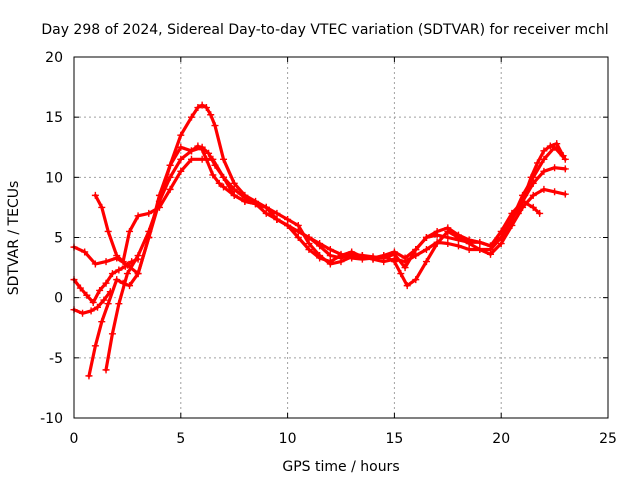 The height and width of the screenshot is (480, 640). I want to click on y-tick-label: -10, so click(51, 419).